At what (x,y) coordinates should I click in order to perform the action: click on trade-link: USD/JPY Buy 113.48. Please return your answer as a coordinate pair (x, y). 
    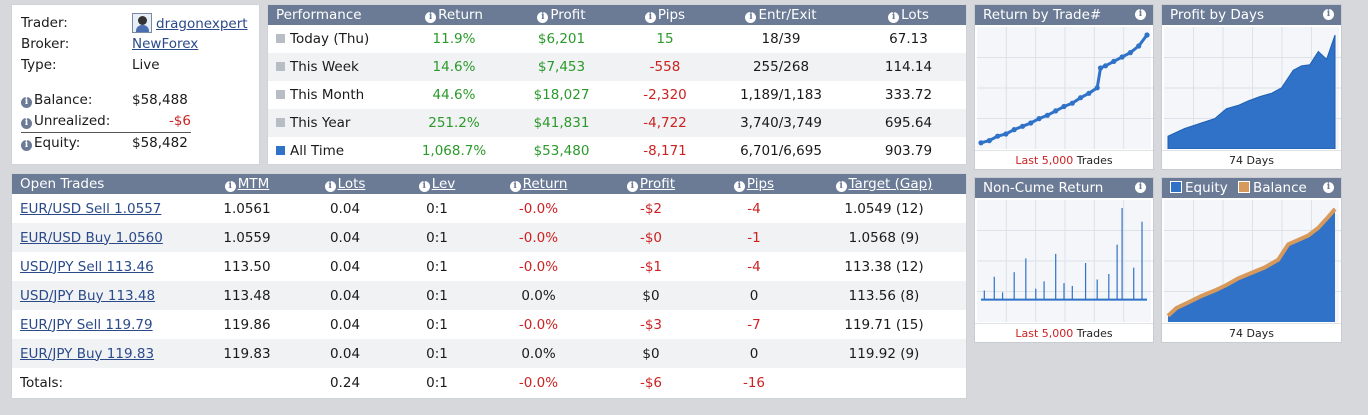
    Looking at the image, I should click on (88, 295).